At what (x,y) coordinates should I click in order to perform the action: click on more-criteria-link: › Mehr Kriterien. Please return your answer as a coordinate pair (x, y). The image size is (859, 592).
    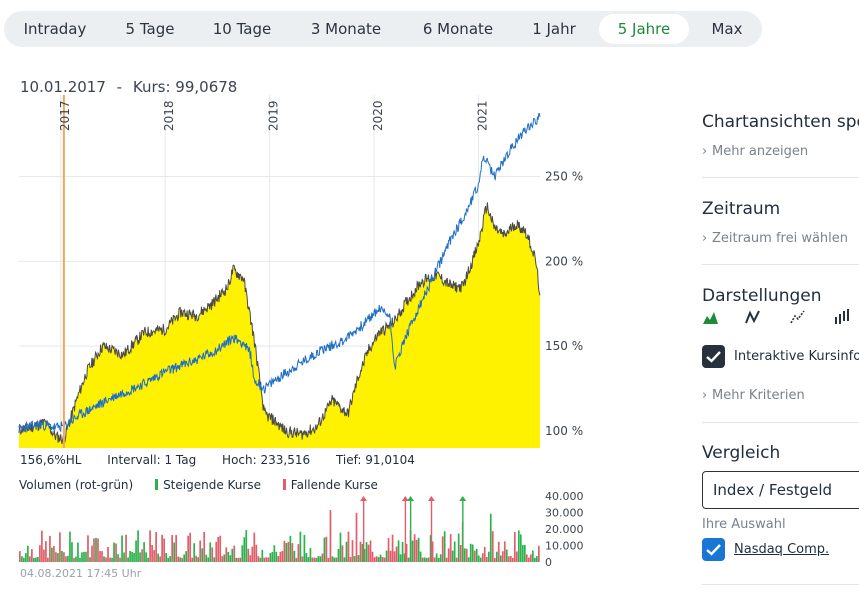
    Looking at the image, I should click on (753, 395).